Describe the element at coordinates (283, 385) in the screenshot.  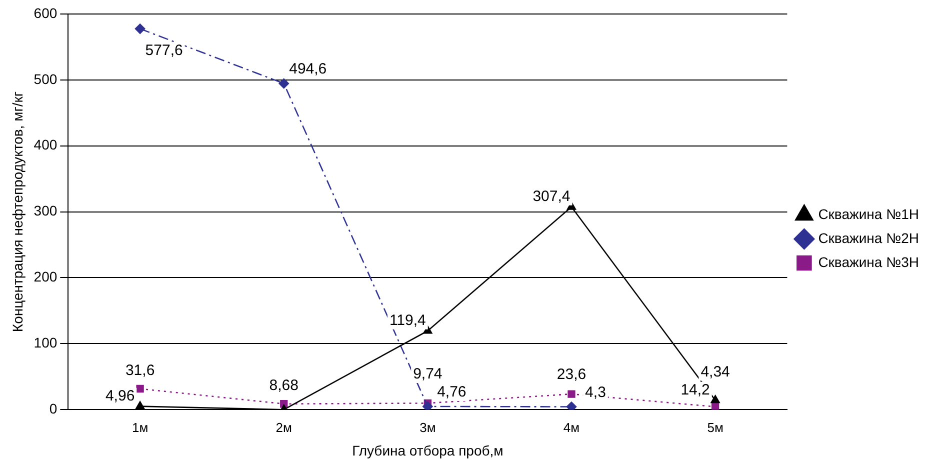
I see `data-label: 8,68` at that location.